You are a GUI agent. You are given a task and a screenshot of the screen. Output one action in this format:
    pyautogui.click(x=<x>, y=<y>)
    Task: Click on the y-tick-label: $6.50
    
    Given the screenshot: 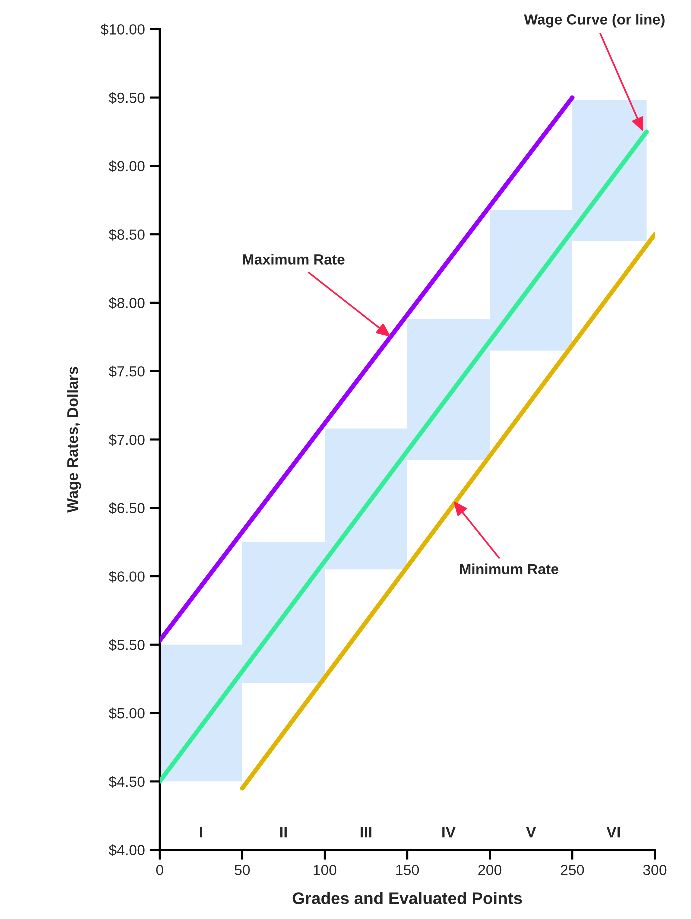 What is the action you would take?
    pyautogui.click(x=127, y=508)
    